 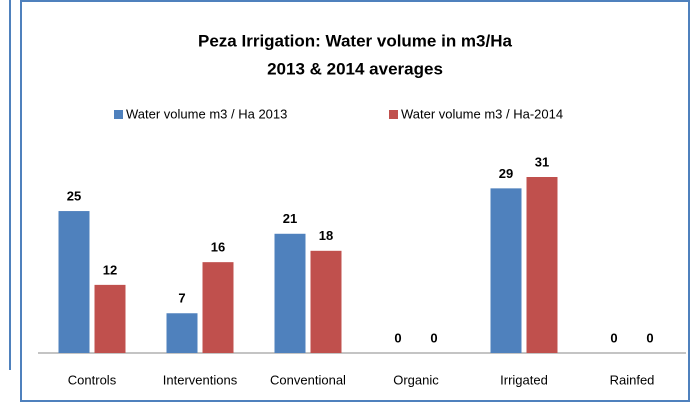 I want to click on data-label: 21, so click(x=290, y=218).